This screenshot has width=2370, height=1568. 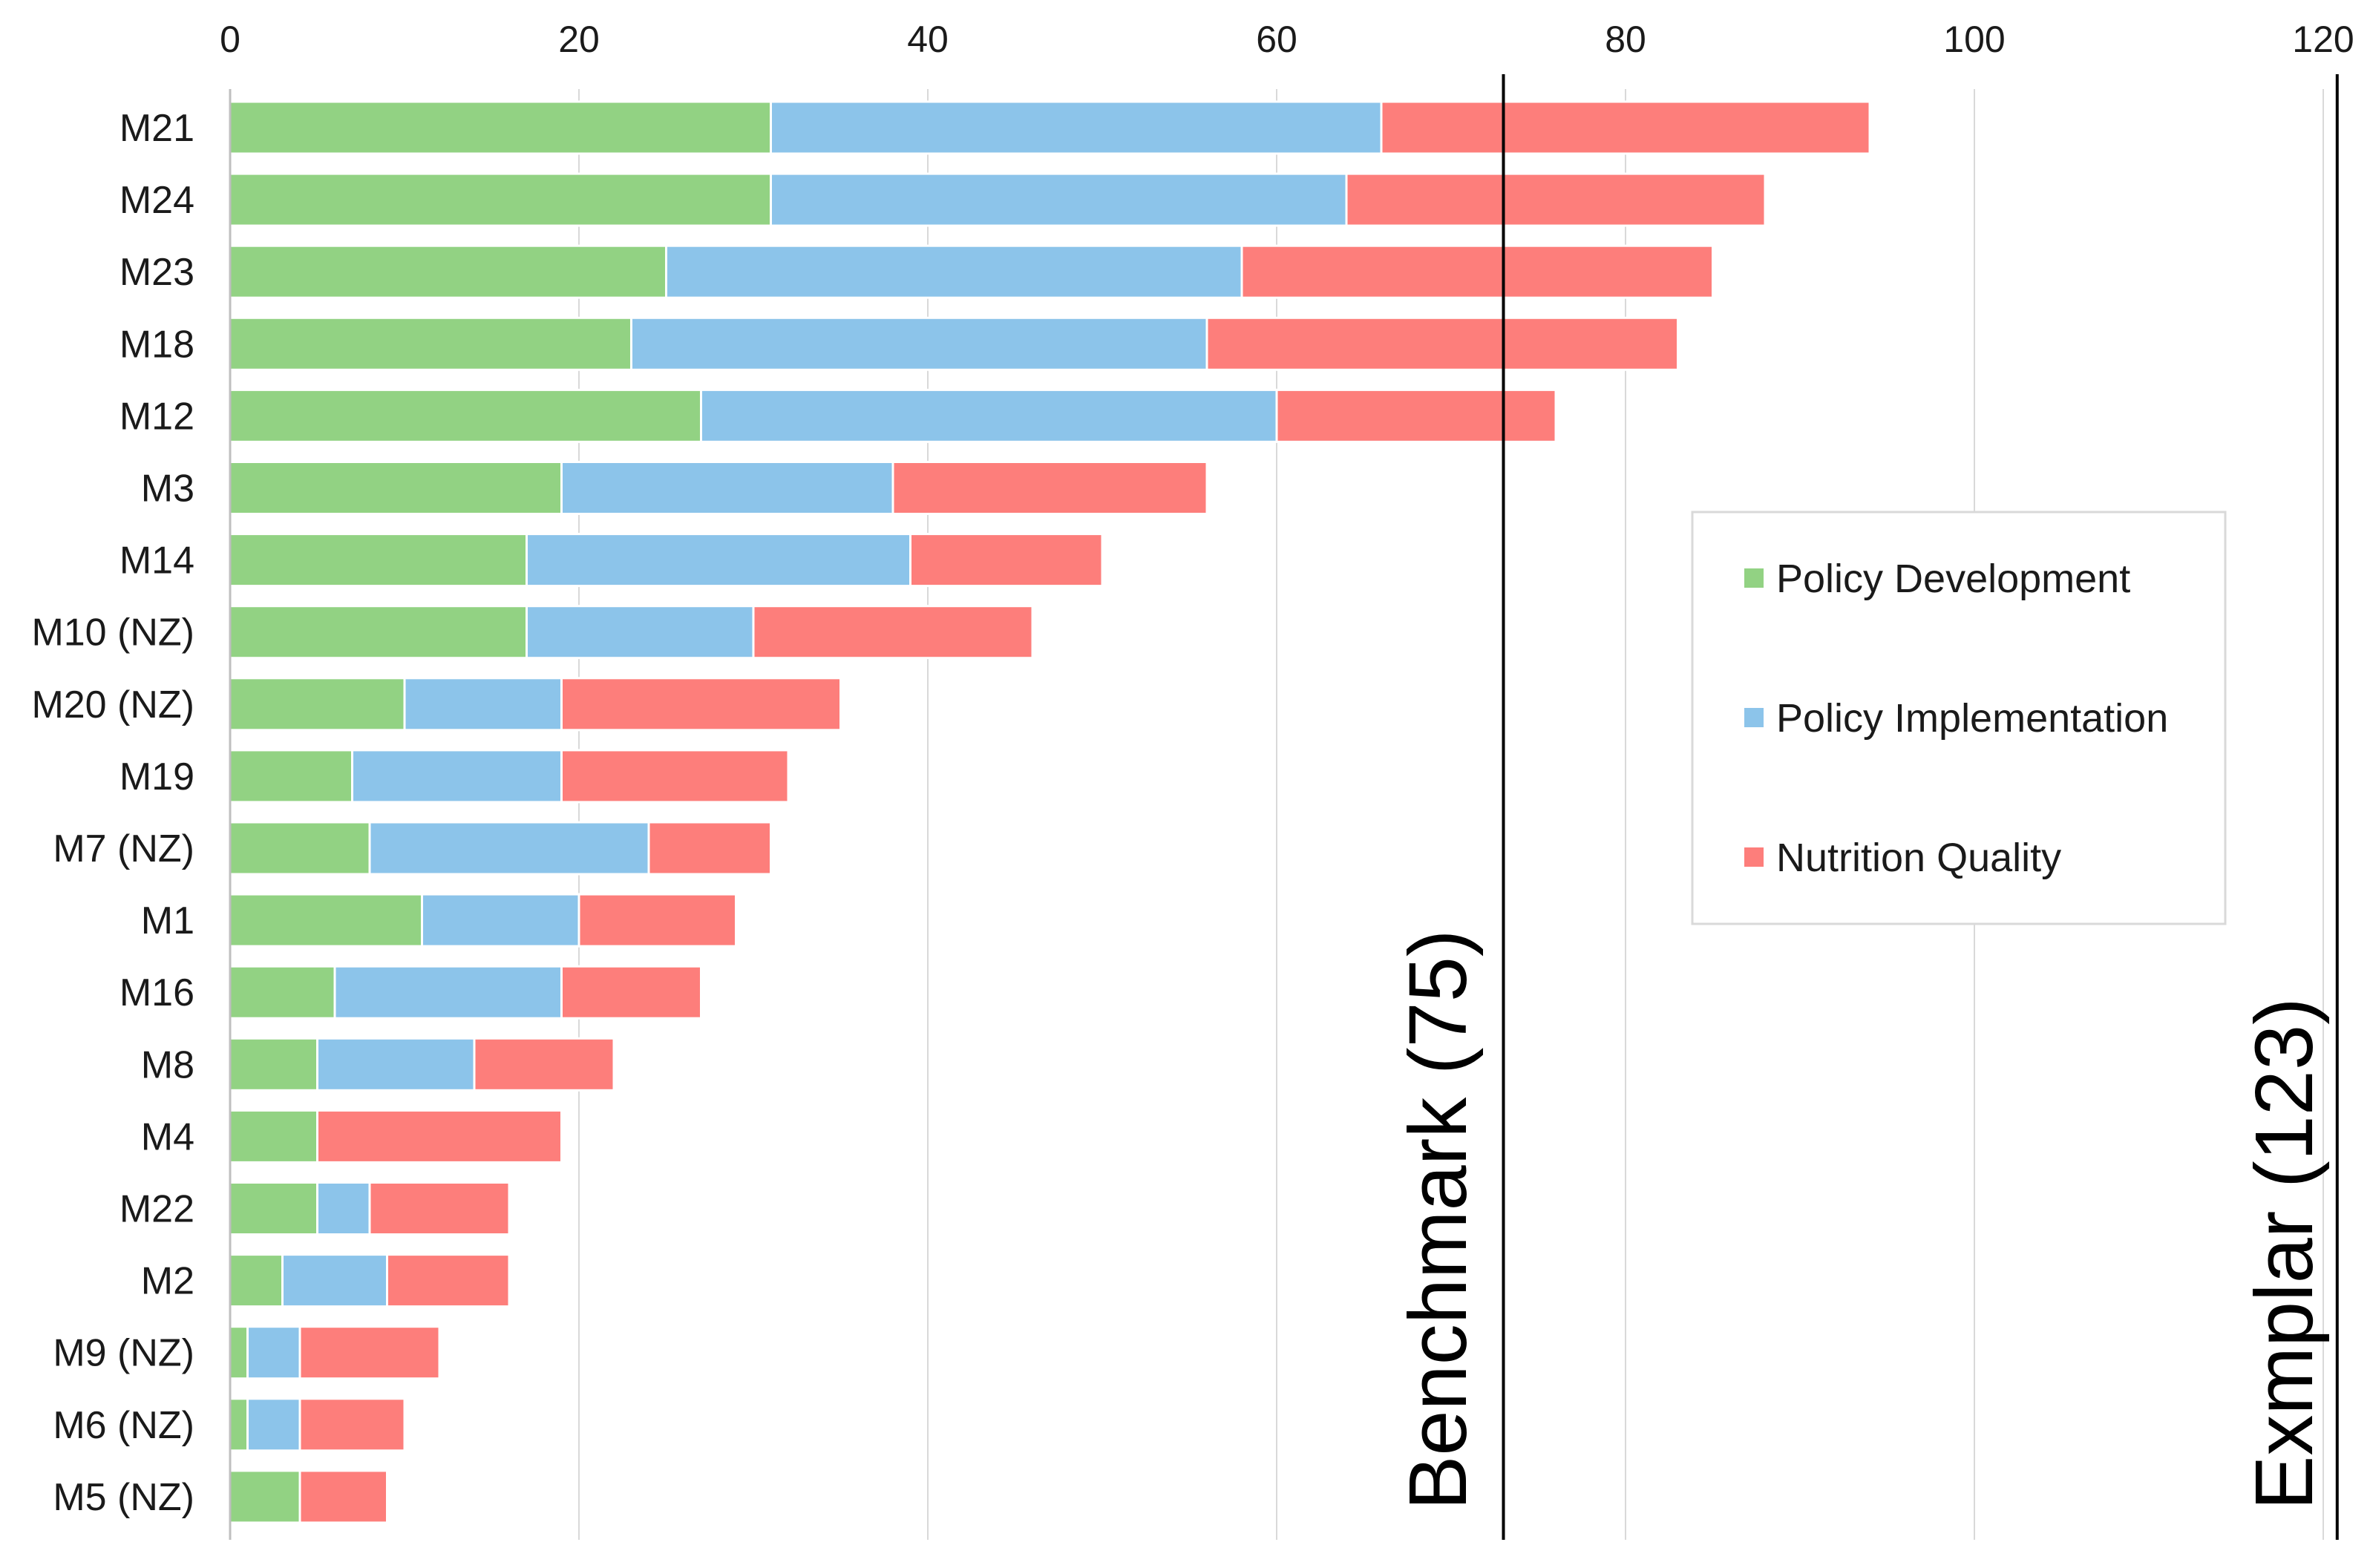 What do you see at coordinates (167, 1281) in the screenshot?
I see `category-label: M2` at bounding box center [167, 1281].